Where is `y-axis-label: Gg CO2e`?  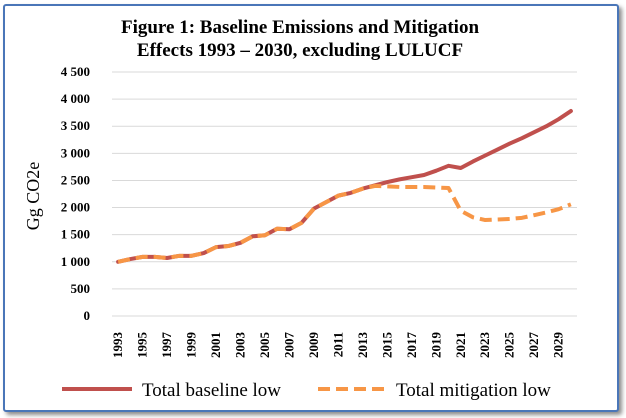 y-axis-label: Gg CO2e is located at coordinates (33, 196).